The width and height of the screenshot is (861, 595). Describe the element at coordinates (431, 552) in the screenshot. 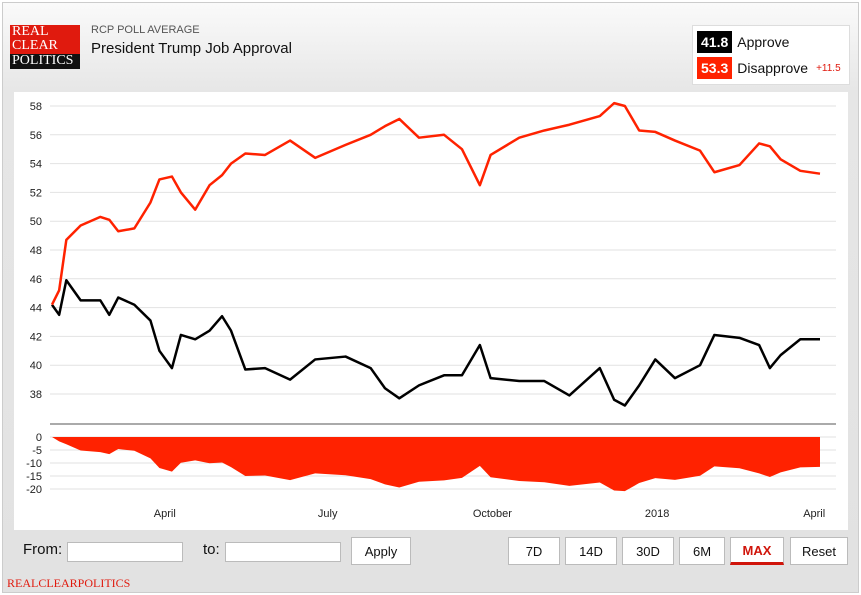

I see `controls-bar: From: to: Apply 7D 14D 30D 6M MAX Reset` at that location.